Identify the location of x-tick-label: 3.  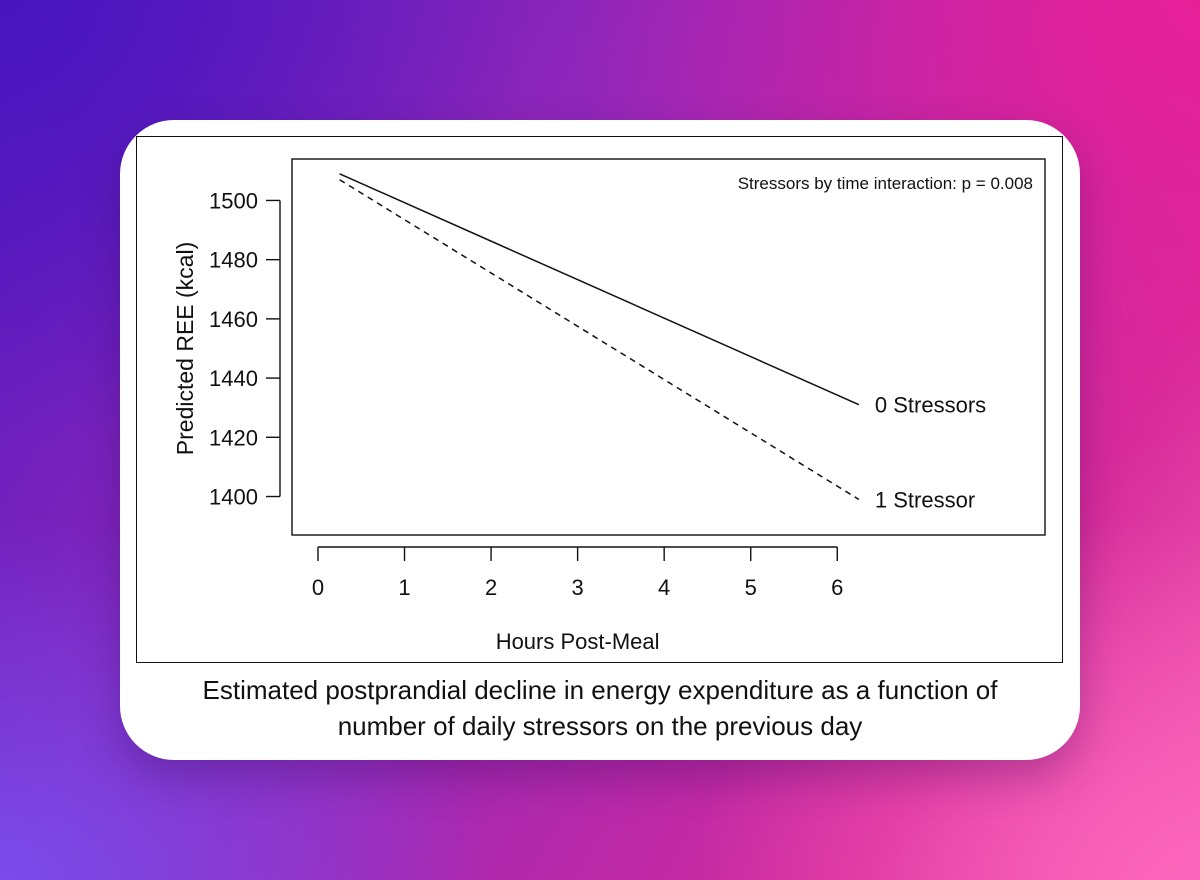
(577, 587).